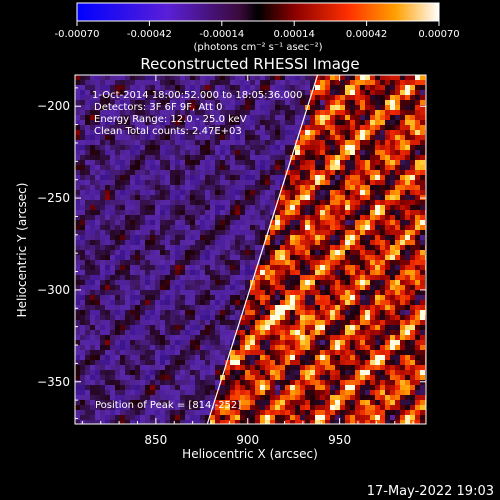 The width and height of the screenshot is (500, 500). What do you see at coordinates (149, 34) in the screenshot?
I see `colorbar-tick-label: -0.00042` at bounding box center [149, 34].